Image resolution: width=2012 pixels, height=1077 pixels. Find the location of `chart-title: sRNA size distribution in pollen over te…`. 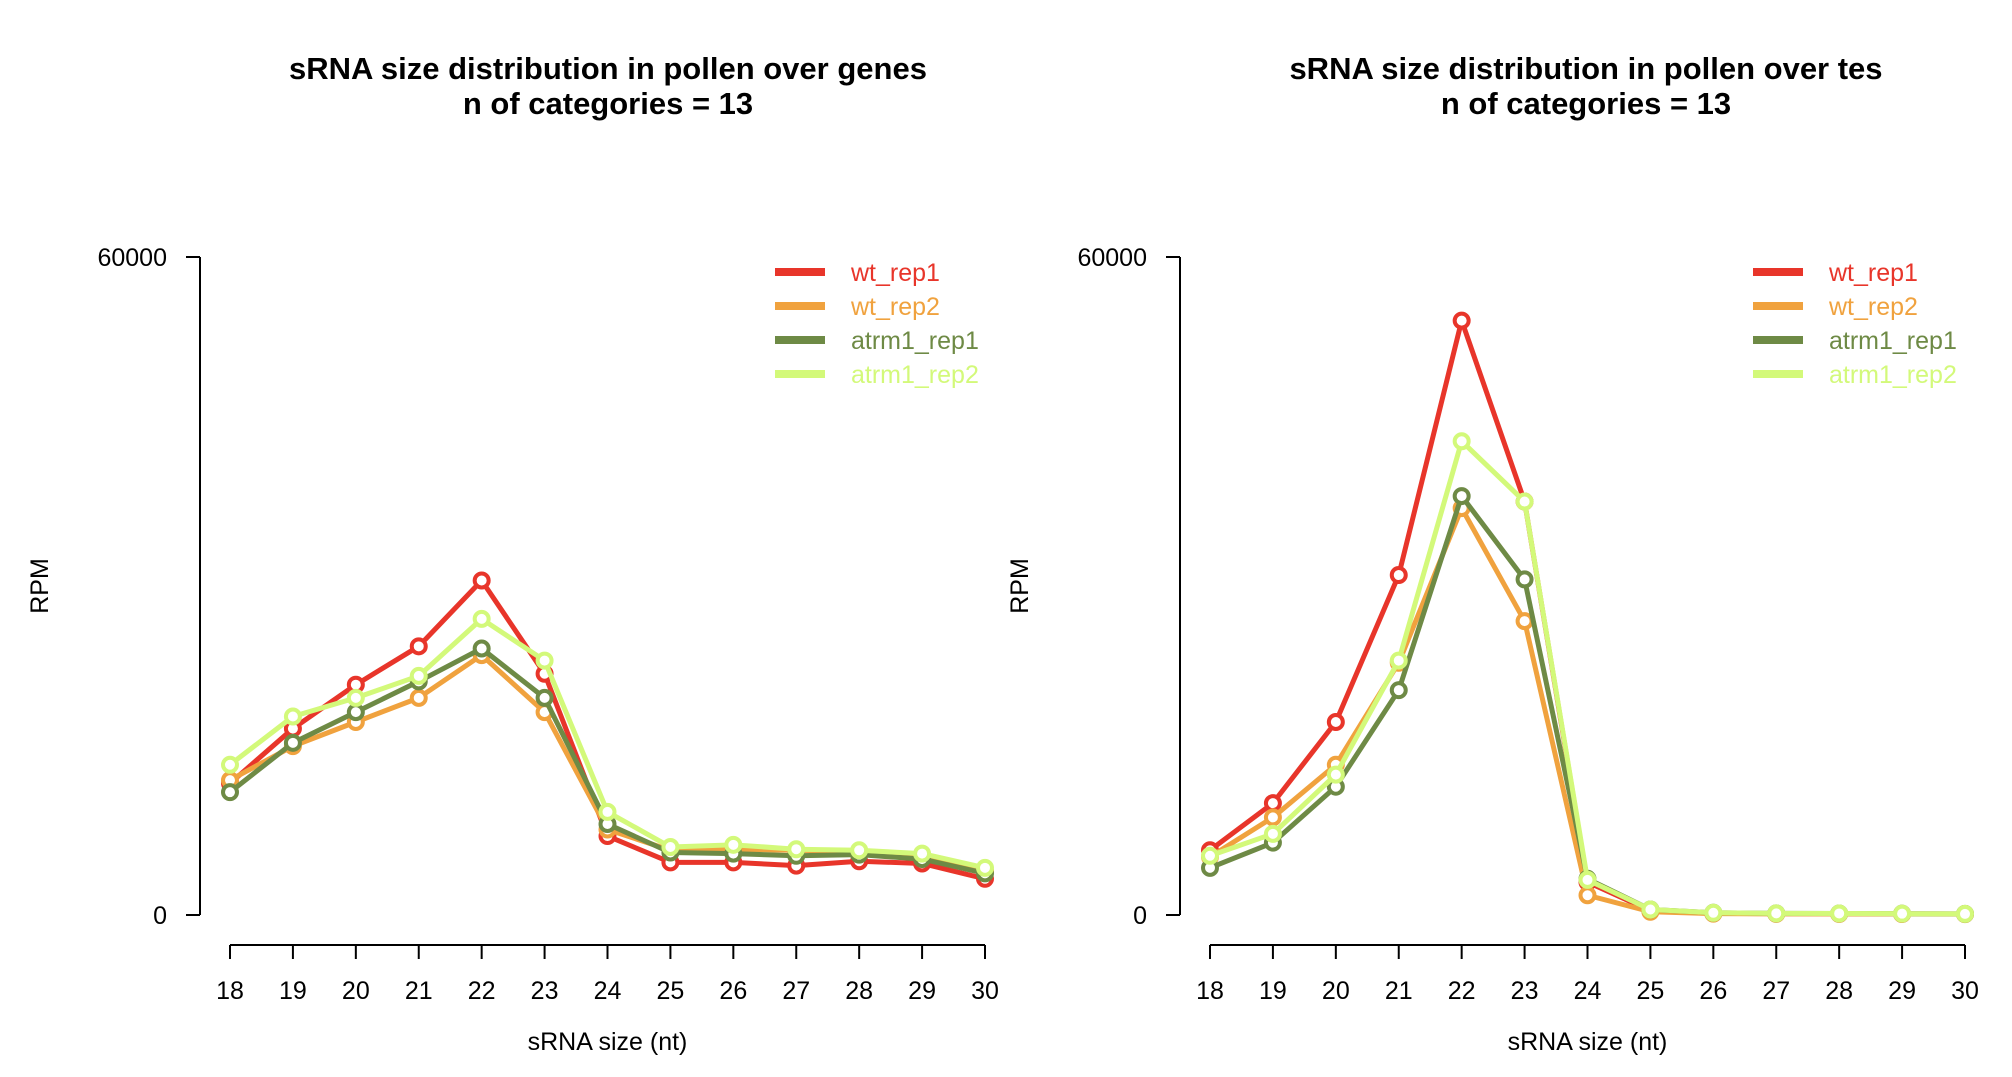

chart-title: sRNA size distribution in pollen over te… is located at coordinates (1585, 68).